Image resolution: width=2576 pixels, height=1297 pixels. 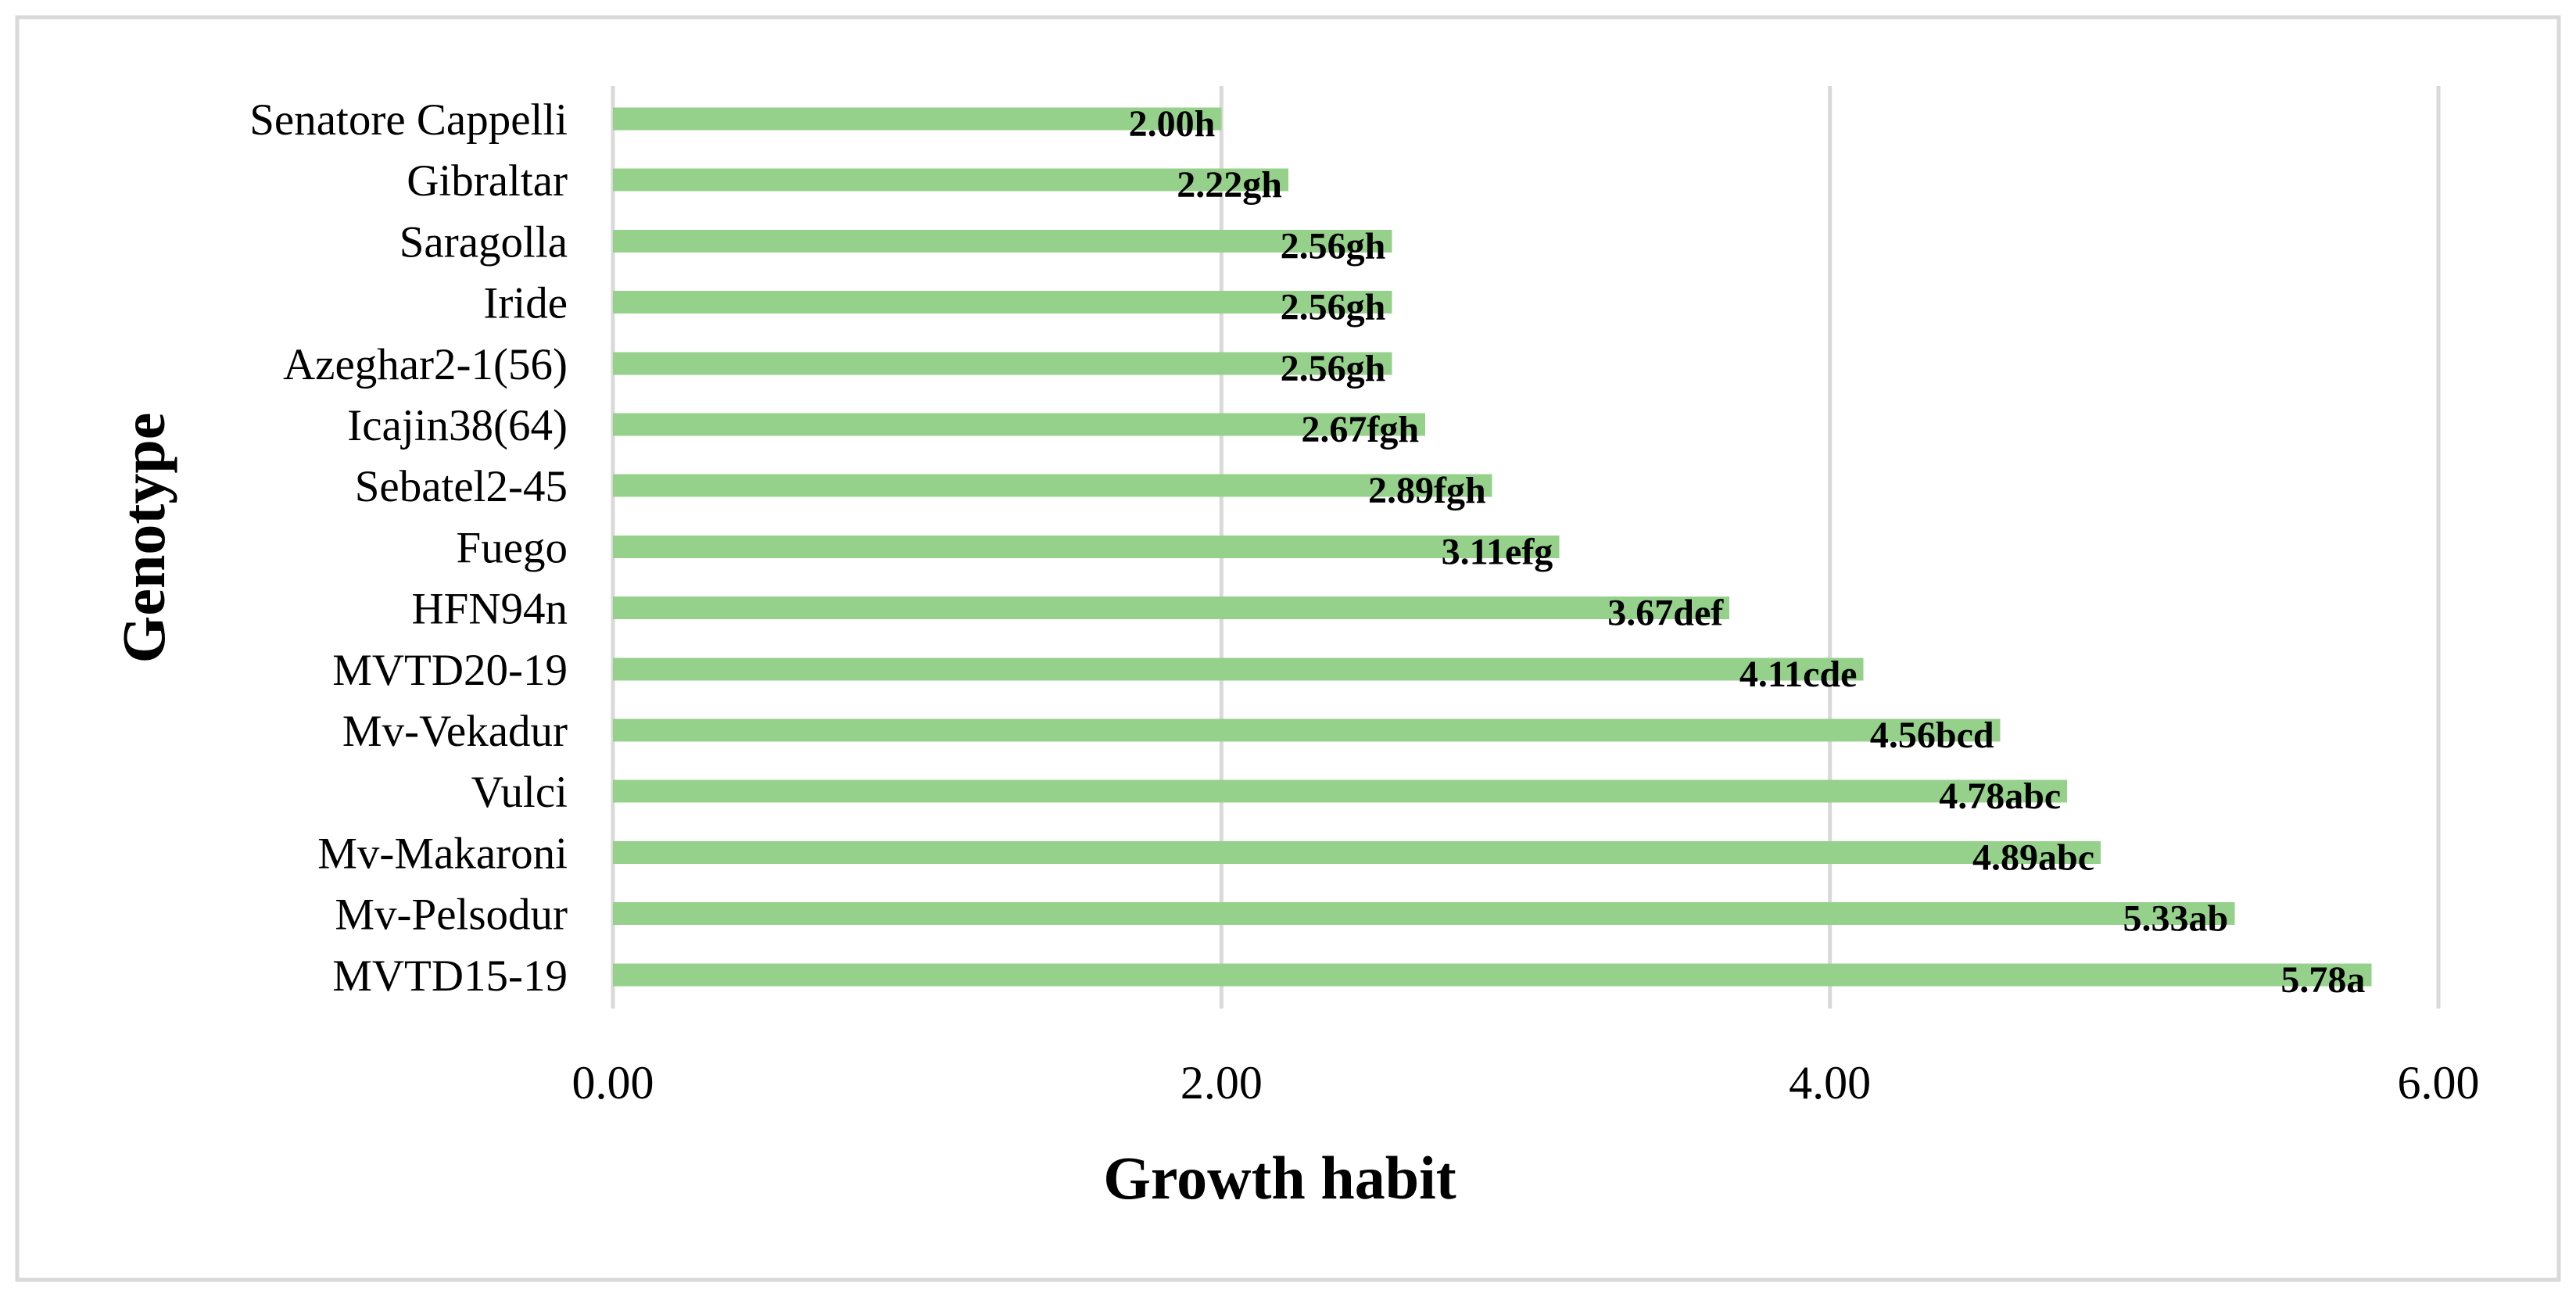 What do you see at coordinates (512, 547) in the screenshot?
I see `category-label-fuego: Fuego` at bounding box center [512, 547].